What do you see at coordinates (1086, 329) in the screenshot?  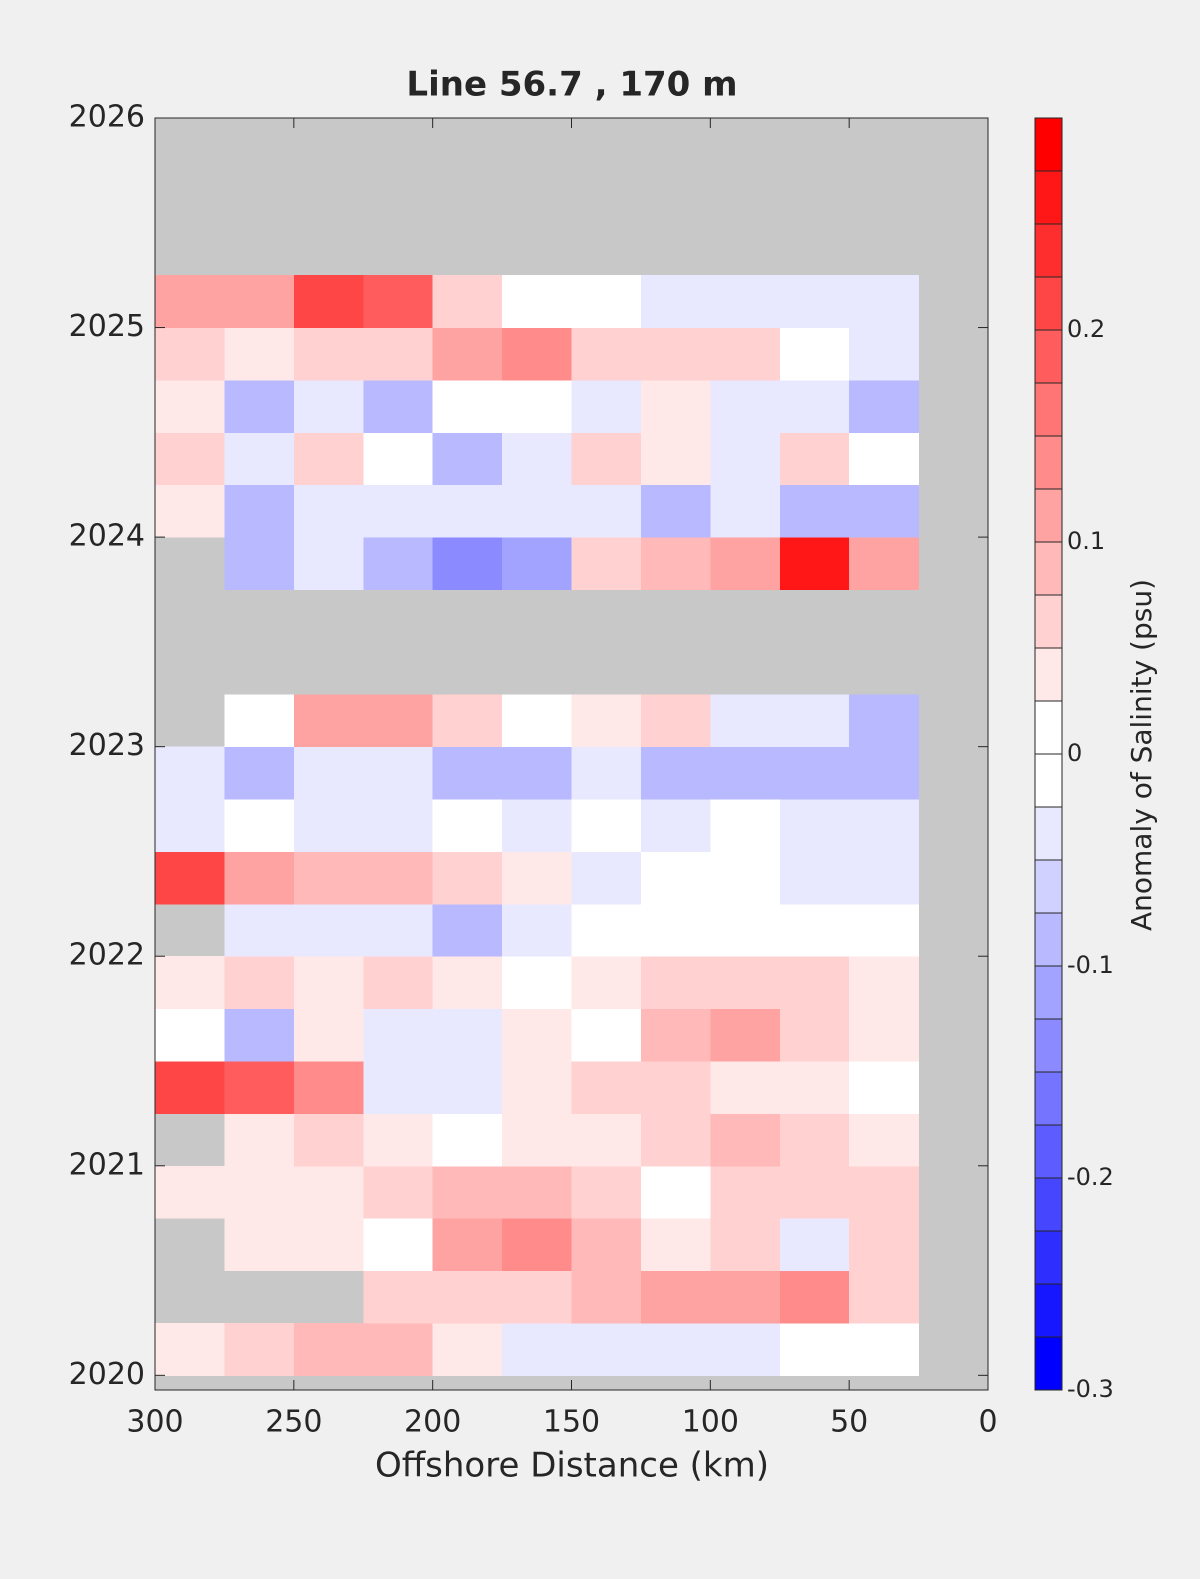 I see `colorbar-tick-label: 0.2` at bounding box center [1086, 329].